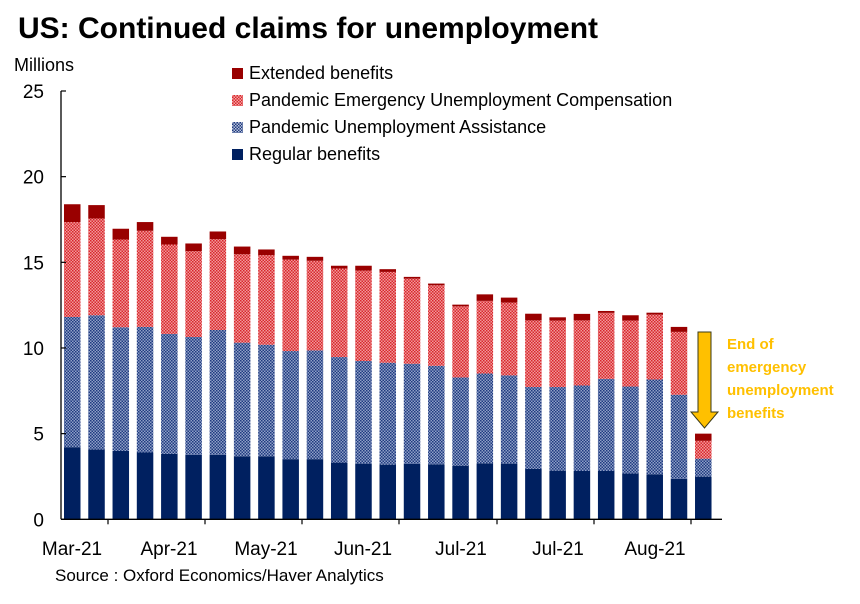 This screenshot has height=604, width=860. What do you see at coordinates (654, 549) in the screenshot?
I see `x-tick-label: Aug-21` at bounding box center [654, 549].